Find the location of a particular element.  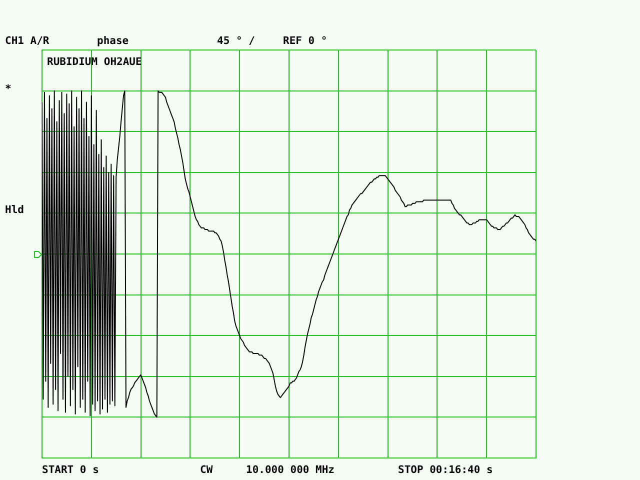

text: START 0 s is located at coordinates (70, 470).